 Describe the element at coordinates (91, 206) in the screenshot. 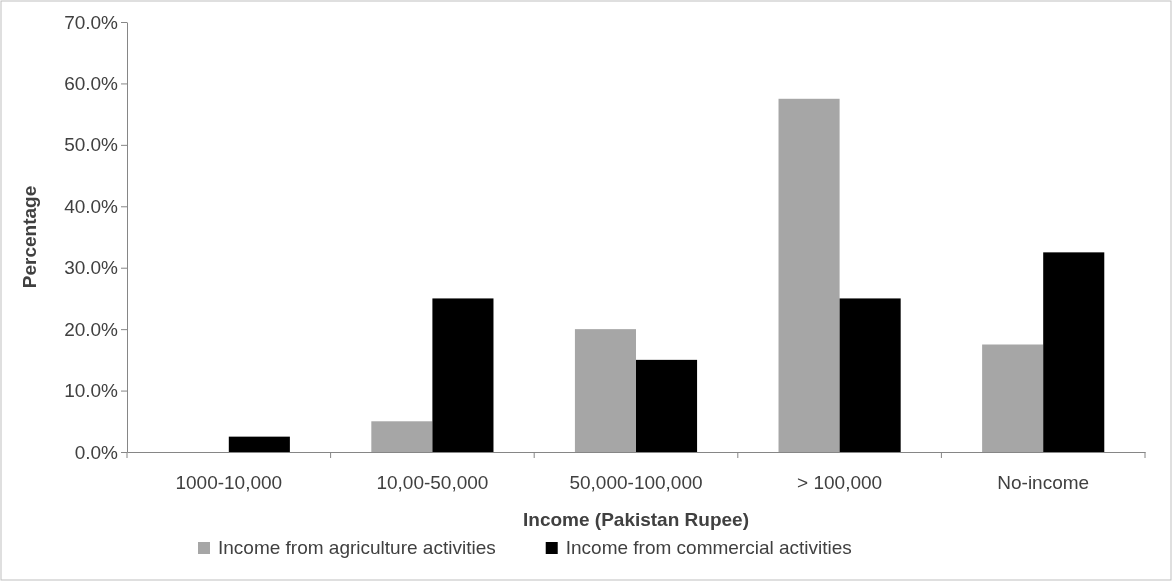

I see `y-tick-label: 40.0%` at that location.